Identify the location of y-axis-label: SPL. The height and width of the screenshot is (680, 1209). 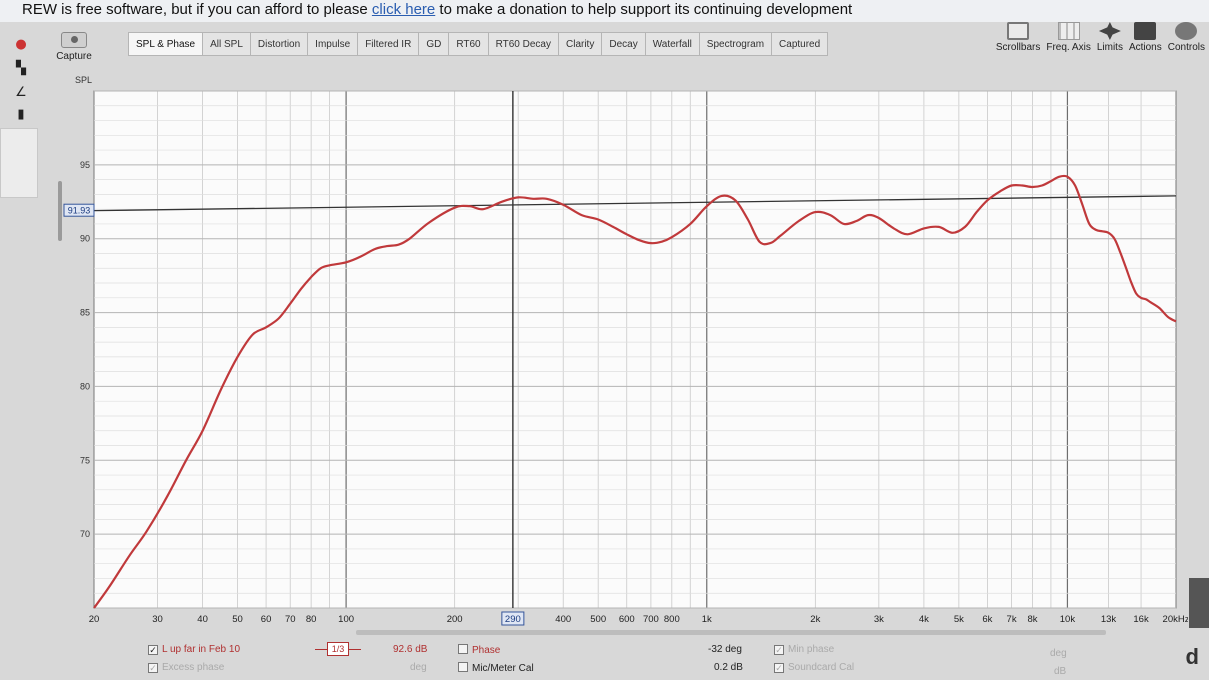
(83, 80).